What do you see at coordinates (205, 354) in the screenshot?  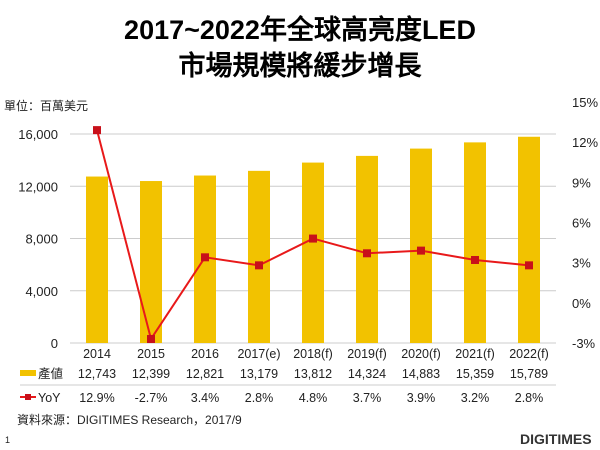 I see `x-tick-label: 2016` at bounding box center [205, 354].